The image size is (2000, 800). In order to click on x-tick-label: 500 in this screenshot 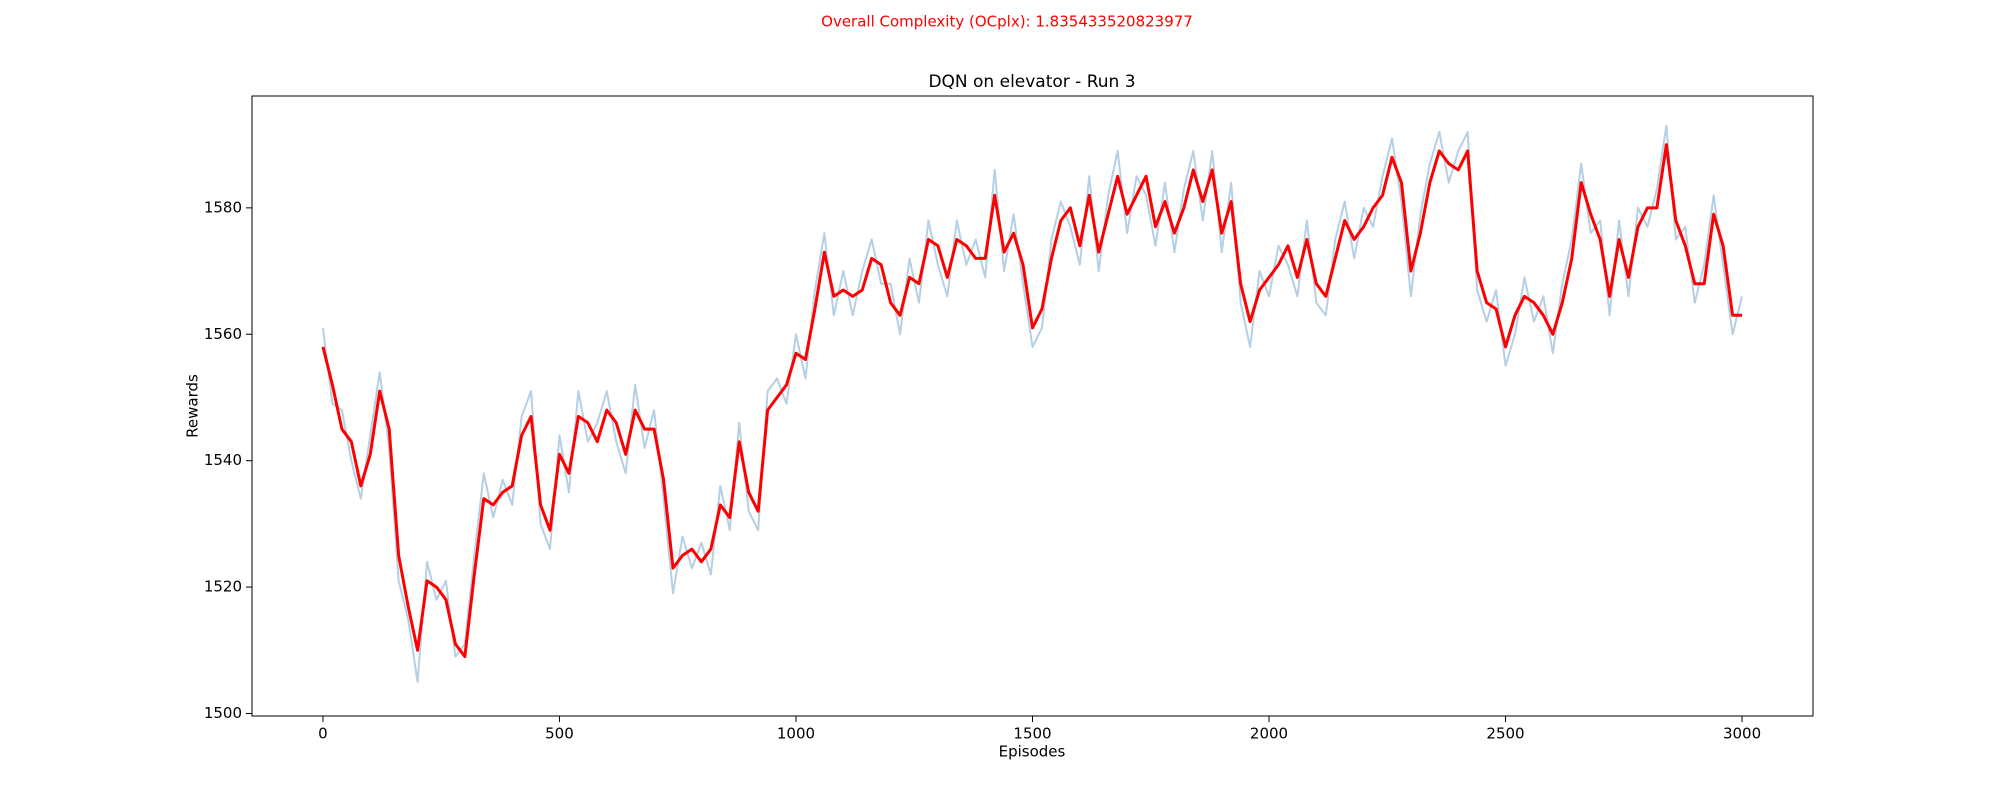, I will do `click(559, 734)`.